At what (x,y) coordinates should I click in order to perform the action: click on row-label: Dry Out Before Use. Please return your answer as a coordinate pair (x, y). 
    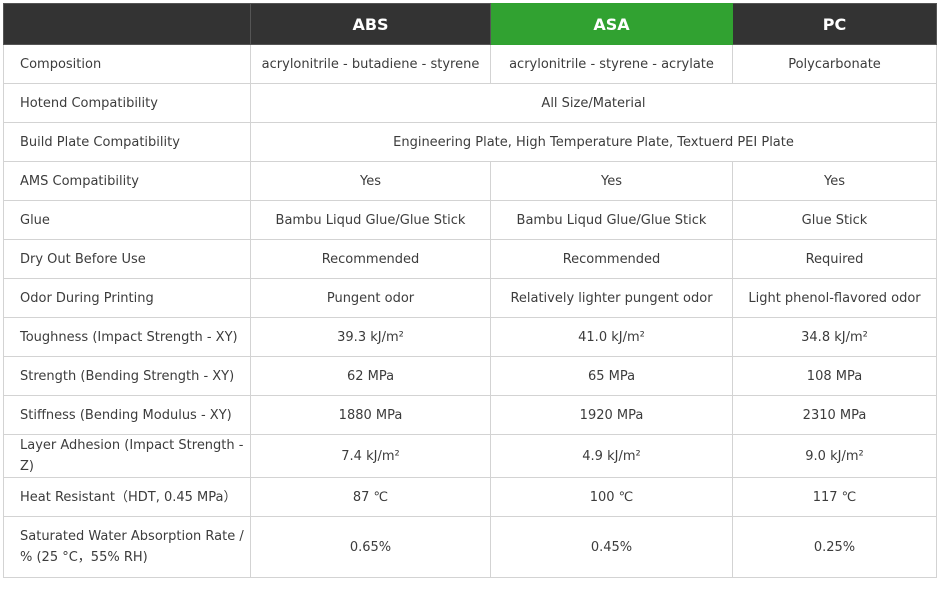
    Looking at the image, I should click on (127, 259).